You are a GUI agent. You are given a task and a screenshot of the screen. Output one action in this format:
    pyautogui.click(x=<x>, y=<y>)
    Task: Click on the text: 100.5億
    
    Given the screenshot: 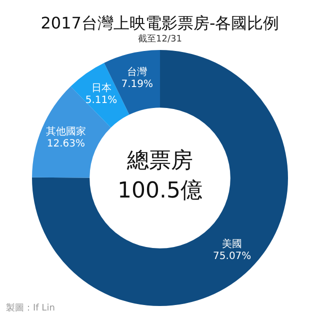 What is the action you would take?
    pyautogui.click(x=160, y=191)
    